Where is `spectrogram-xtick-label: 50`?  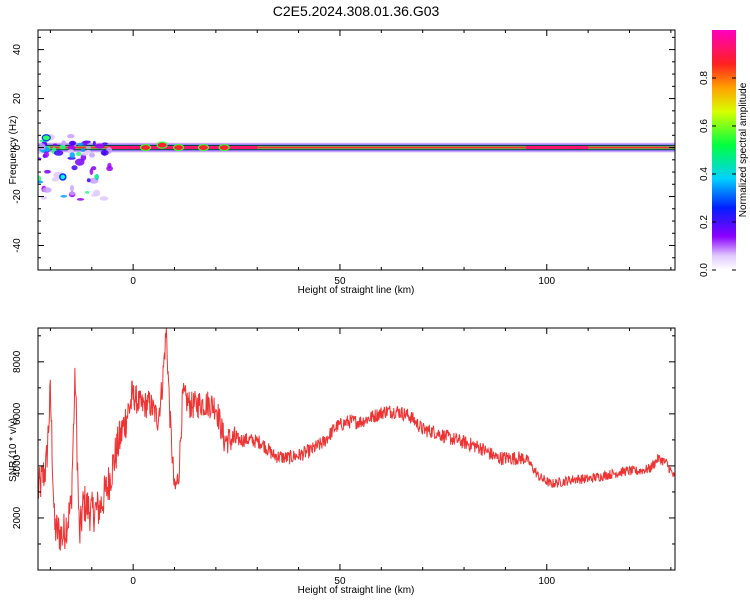 spectrogram-xtick-label: 50 is located at coordinates (340, 281).